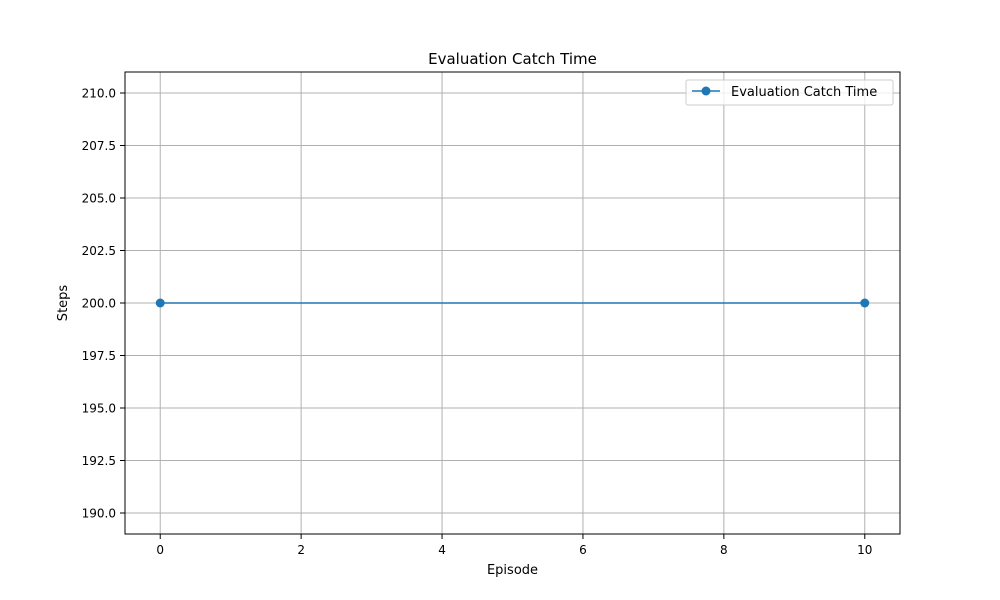  I want to click on y-tick-label: 202.5, so click(99, 251).